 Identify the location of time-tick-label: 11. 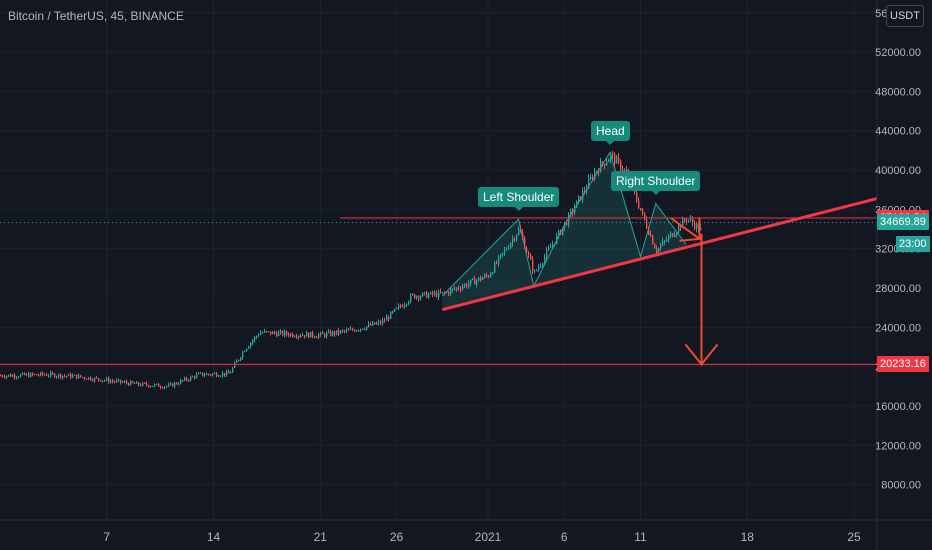
(640, 537).